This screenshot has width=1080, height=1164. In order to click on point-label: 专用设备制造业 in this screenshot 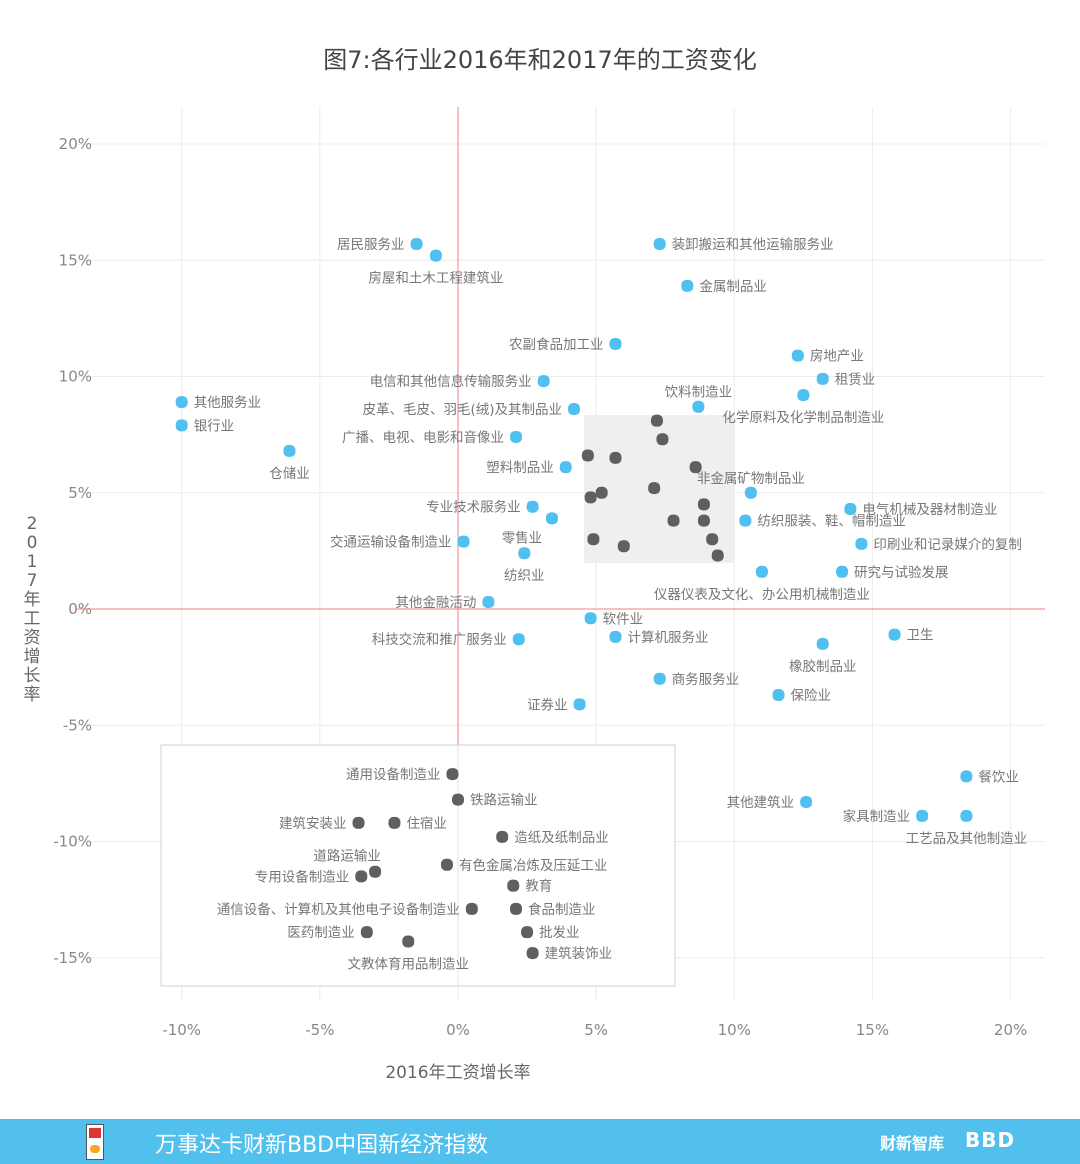, I will do `click(302, 876)`.